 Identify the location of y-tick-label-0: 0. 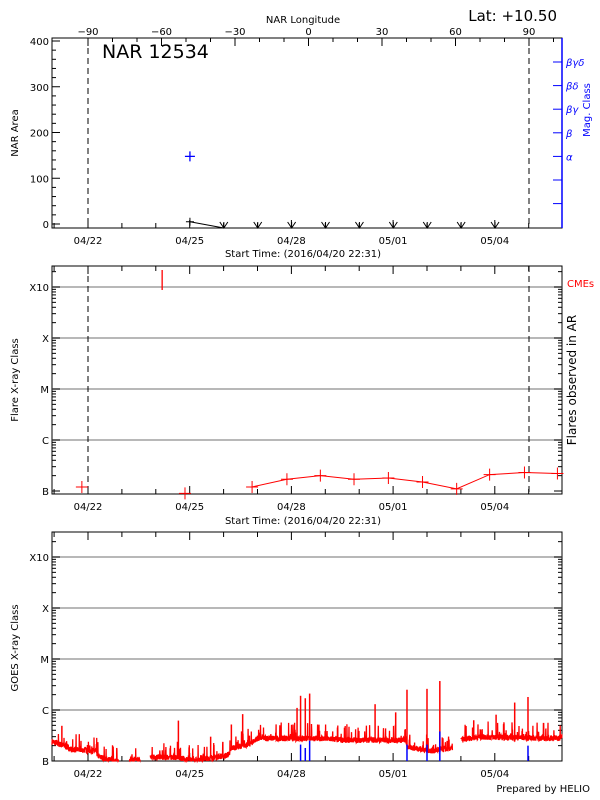
(46, 225).